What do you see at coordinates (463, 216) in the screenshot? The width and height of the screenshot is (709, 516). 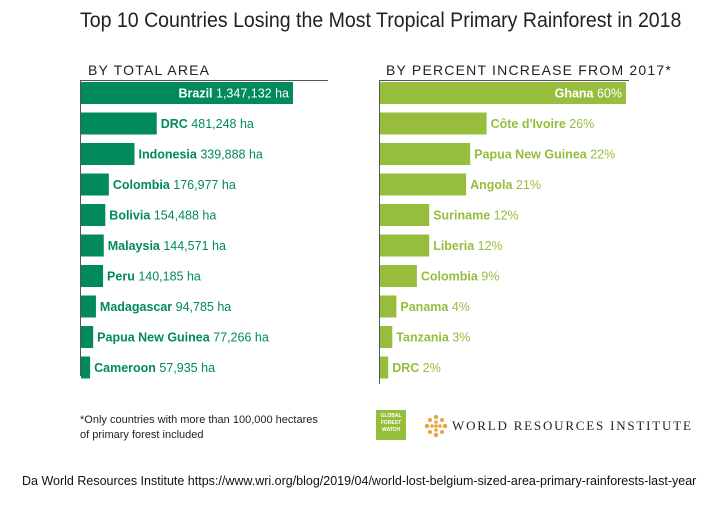 I see `bar-category-label: Suriname` at bounding box center [463, 216].